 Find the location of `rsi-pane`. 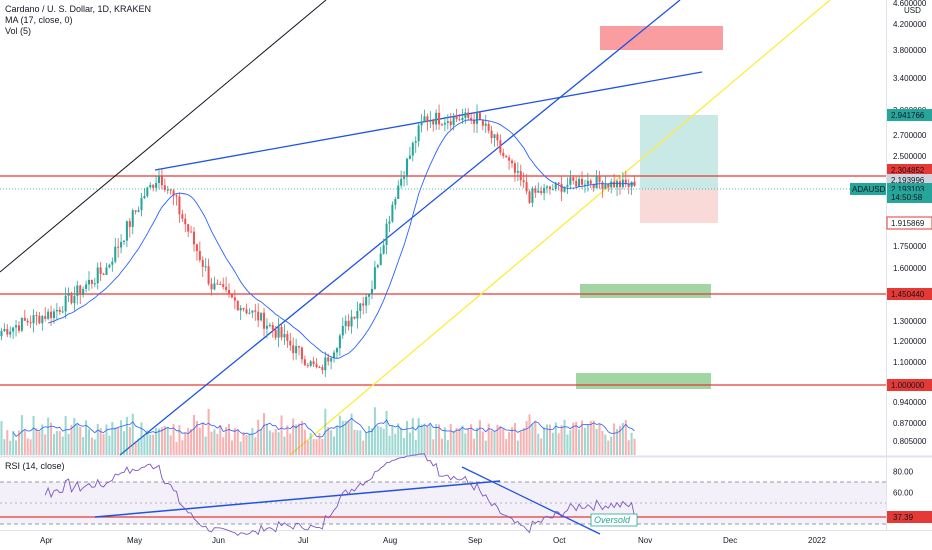

rsi-pane is located at coordinates (443, 494).